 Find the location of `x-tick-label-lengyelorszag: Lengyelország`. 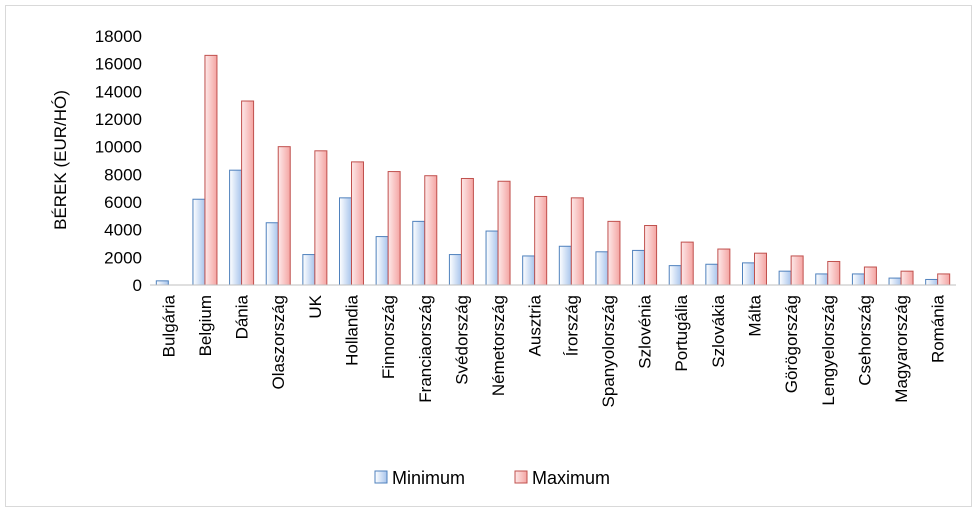

x-tick-label-lengyelorszag: Lengyelország is located at coordinates (828, 350).